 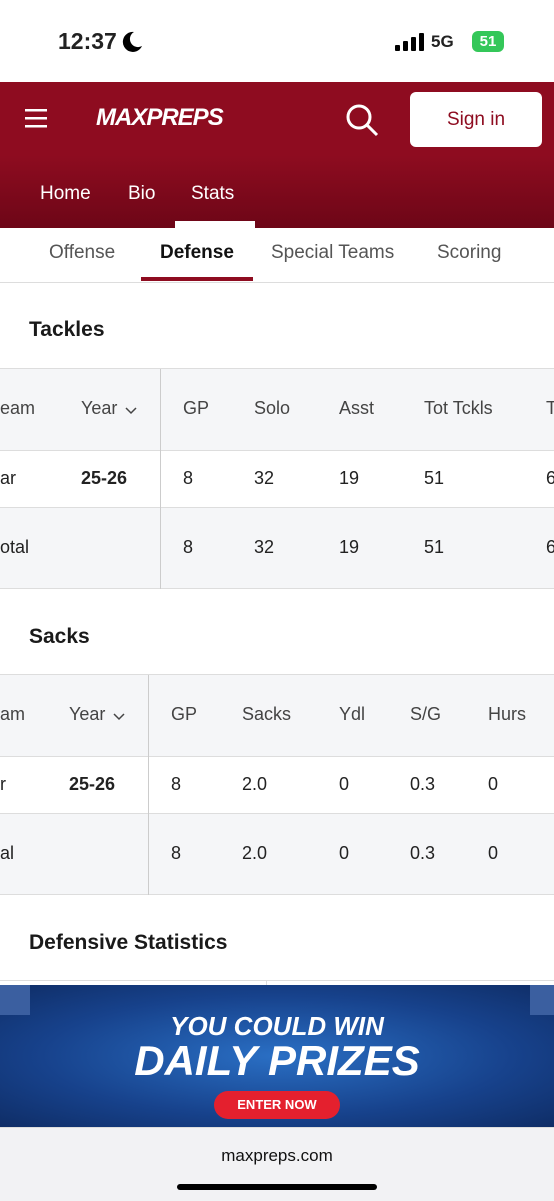 What do you see at coordinates (507, 714) in the screenshot?
I see `column-header: Hurs` at bounding box center [507, 714].